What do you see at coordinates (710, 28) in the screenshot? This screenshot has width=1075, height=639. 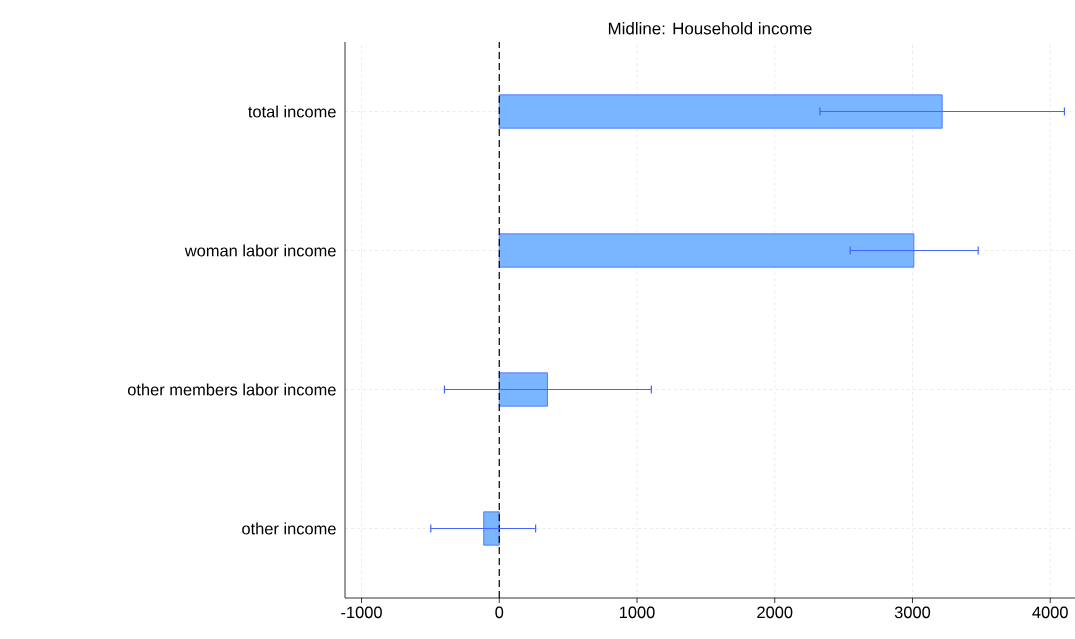 I see `chart-title: Midline: Household income` at bounding box center [710, 28].